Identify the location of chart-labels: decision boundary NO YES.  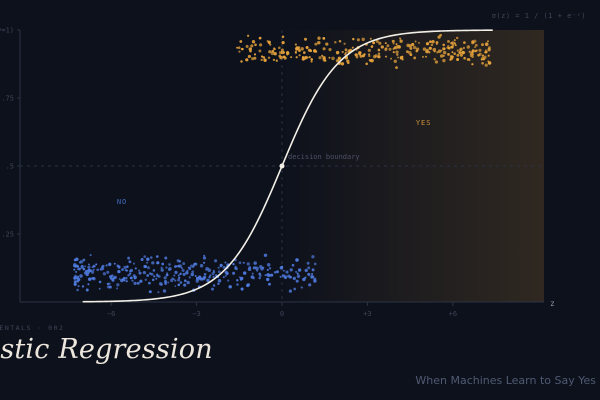
(274, 162).